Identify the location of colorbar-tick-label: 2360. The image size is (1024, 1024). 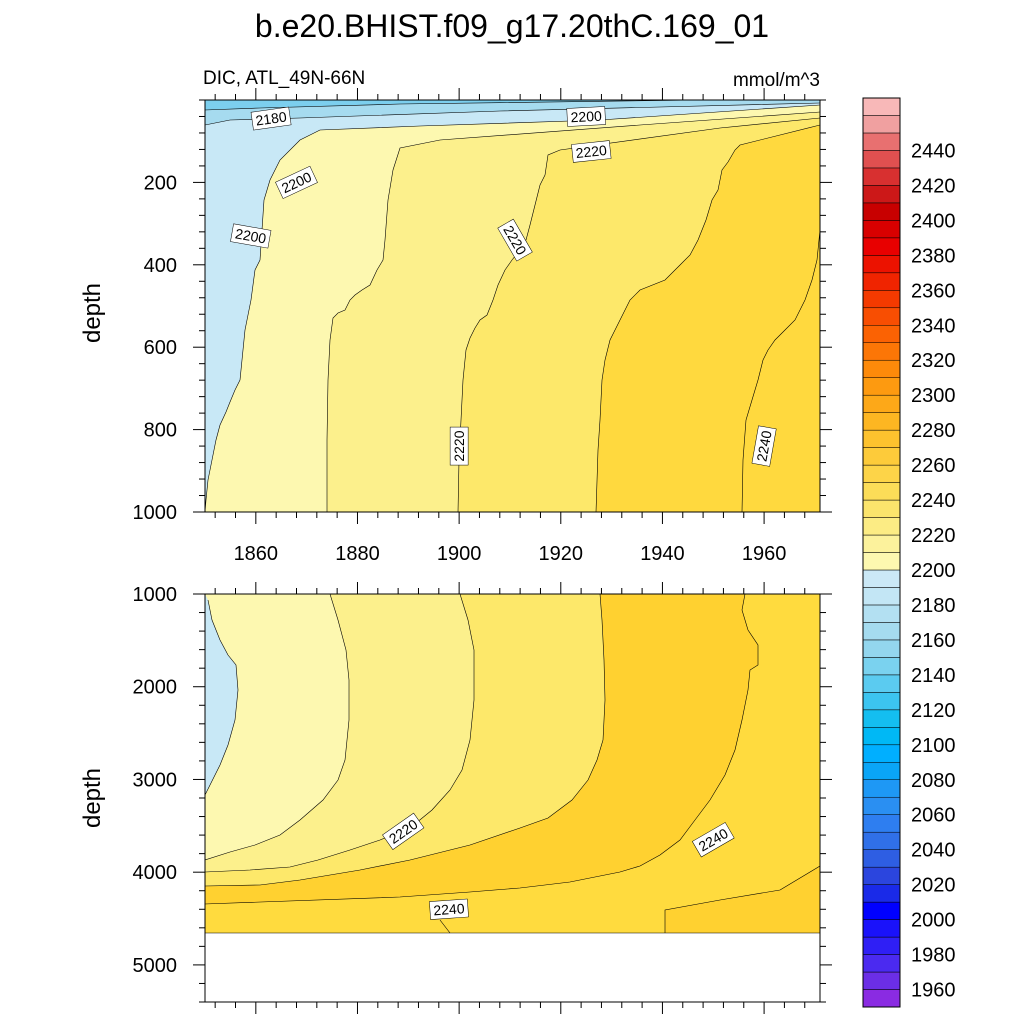
(933, 291).